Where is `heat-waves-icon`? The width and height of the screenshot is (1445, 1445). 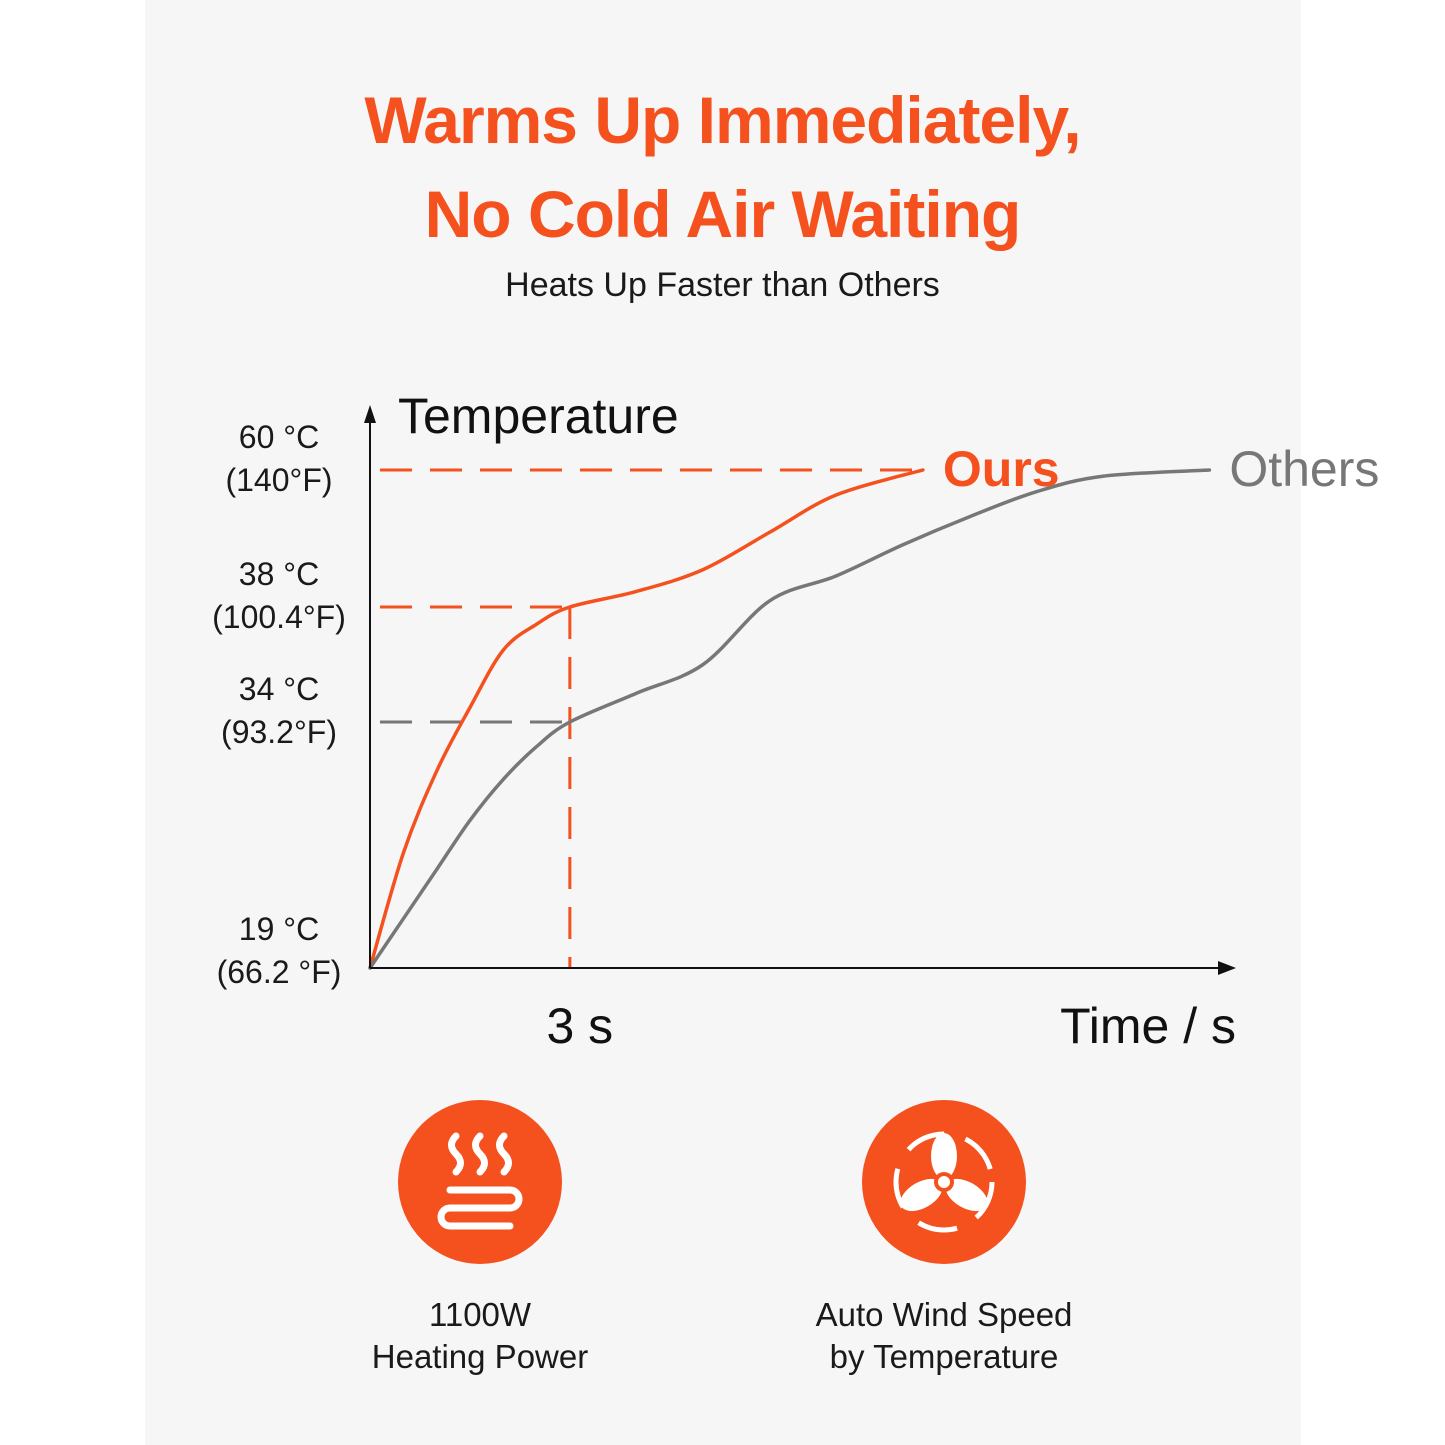 heat-waves-icon is located at coordinates (480, 1182).